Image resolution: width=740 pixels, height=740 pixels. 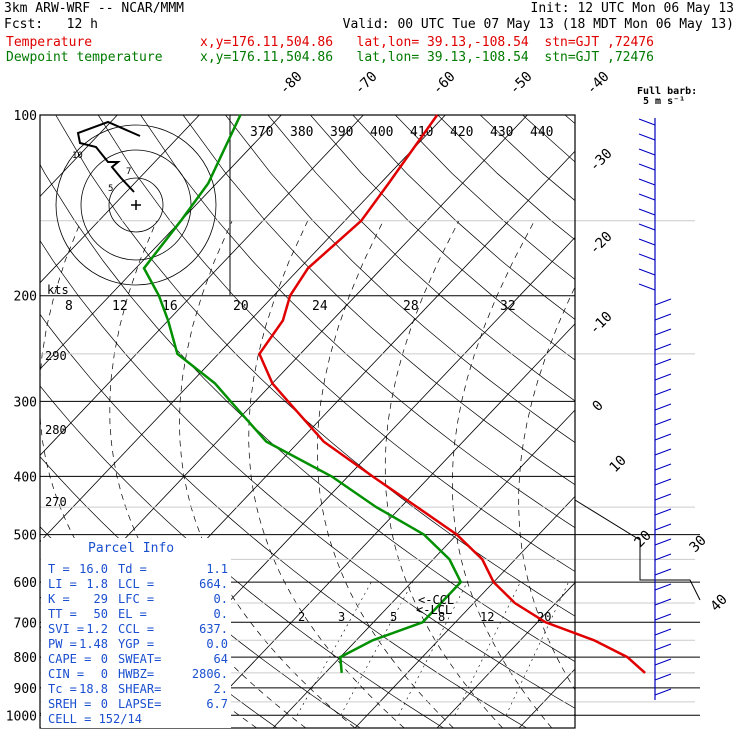 I want to click on parcel-value: 0.0, so click(x=217, y=644).